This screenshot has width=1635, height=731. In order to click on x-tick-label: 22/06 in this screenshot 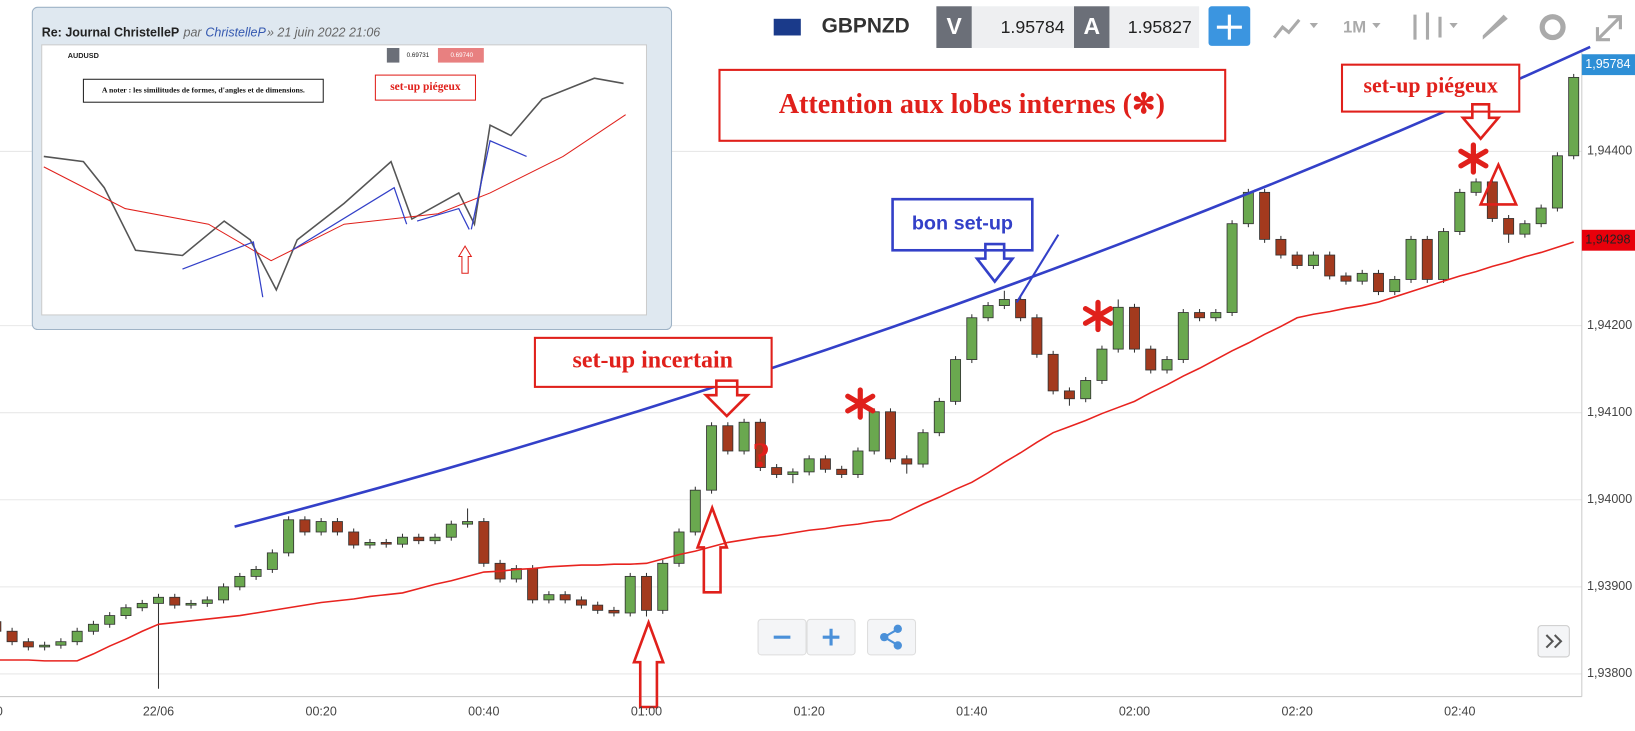, I will do `click(158, 712)`.